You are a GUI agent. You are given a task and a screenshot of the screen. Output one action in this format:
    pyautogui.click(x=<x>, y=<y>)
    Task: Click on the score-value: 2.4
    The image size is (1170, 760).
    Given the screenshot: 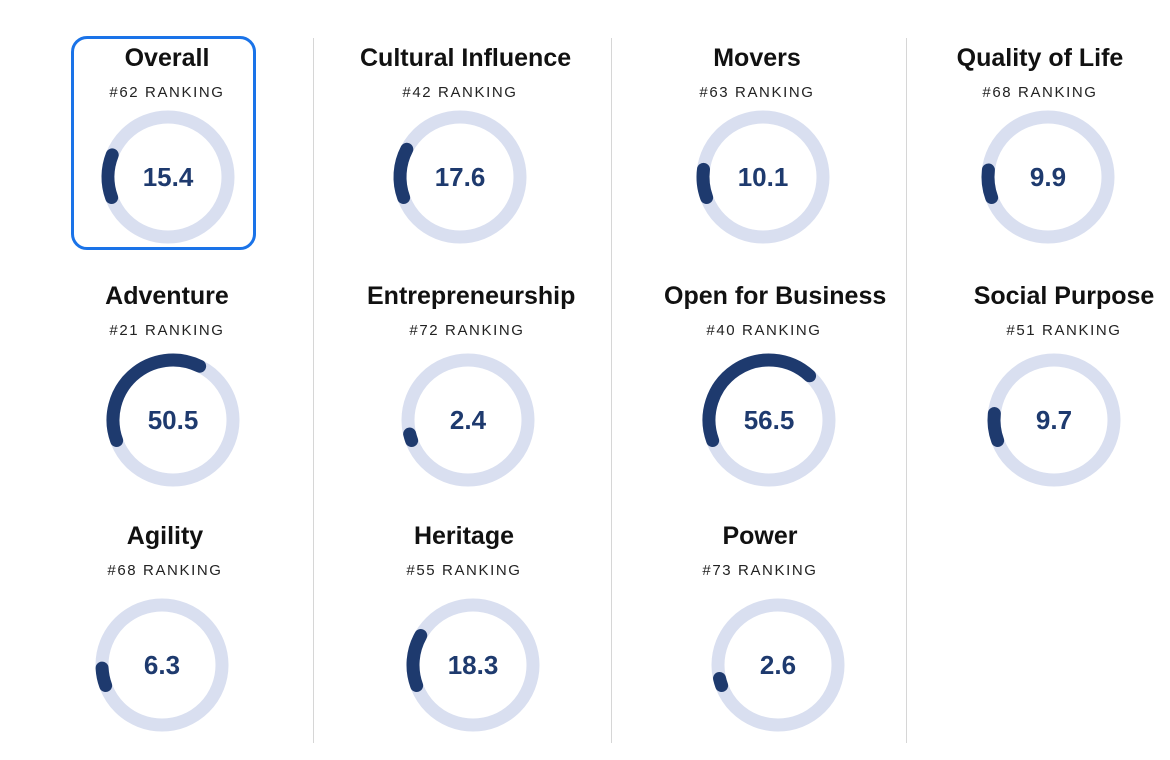 What is the action you would take?
    pyautogui.click(x=468, y=420)
    